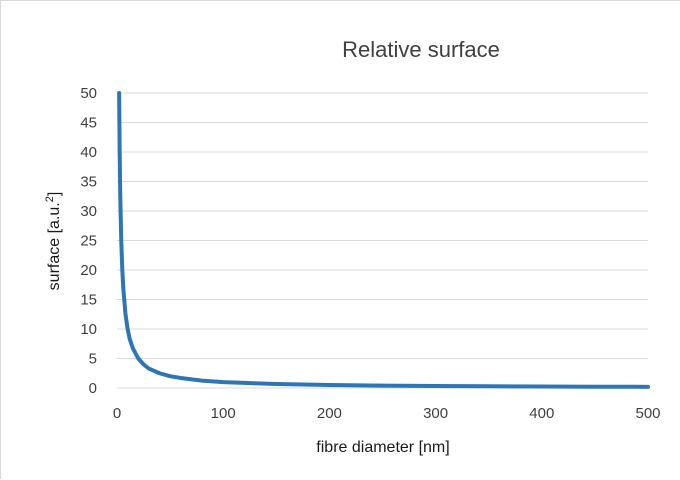 This screenshot has width=680, height=480. I want to click on x-axis-title: fibre diameter [nm], so click(382, 447).